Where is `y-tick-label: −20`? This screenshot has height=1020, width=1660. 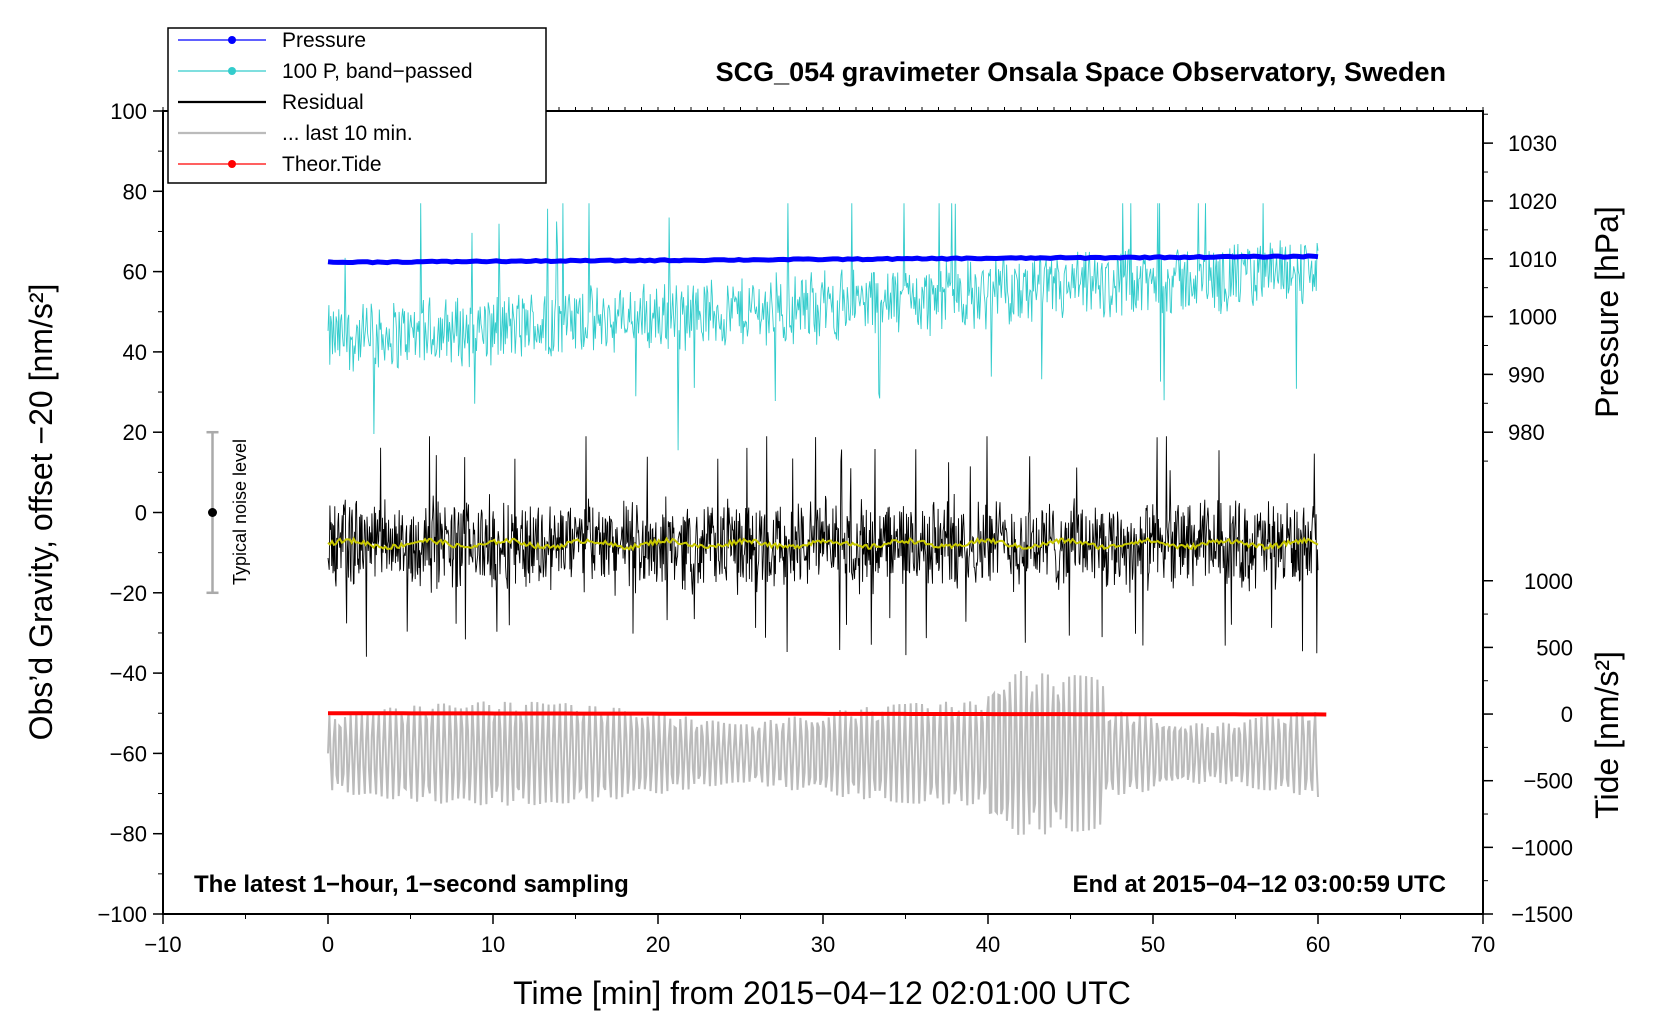
y-tick-label: −20 is located at coordinates (128, 593).